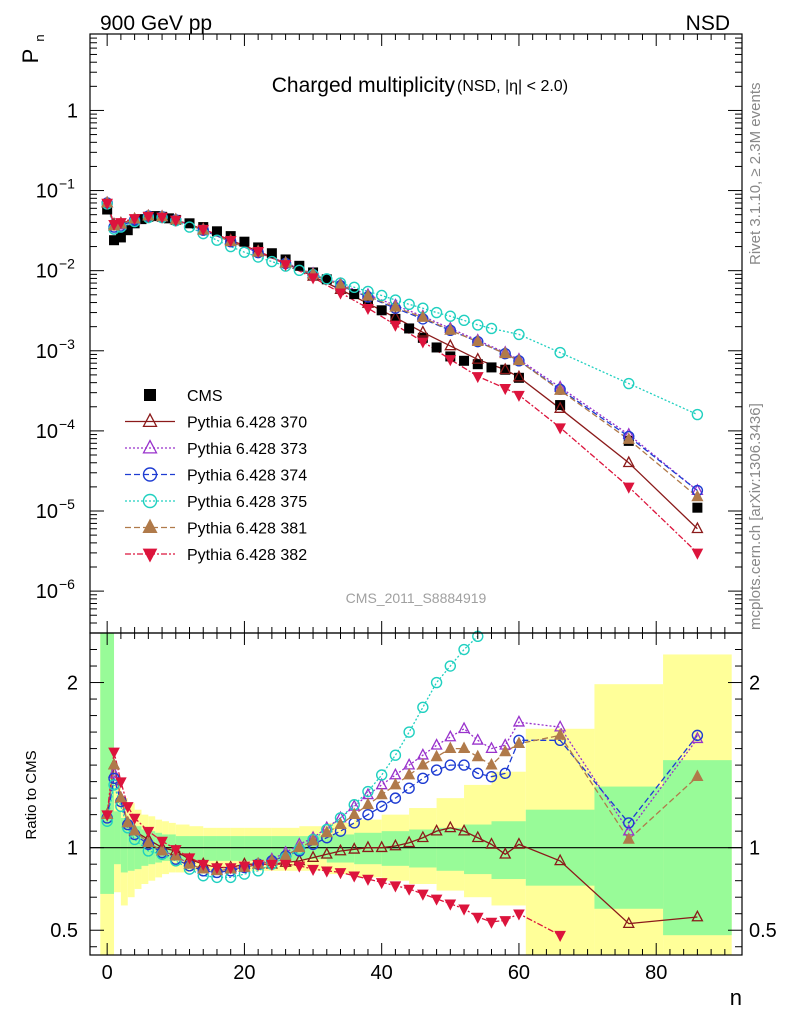 The image size is (786, 1024). What do you see at coordinates (150, 501) in the screenshot?
I see `legend-marker` at bounding box center [150, 501].